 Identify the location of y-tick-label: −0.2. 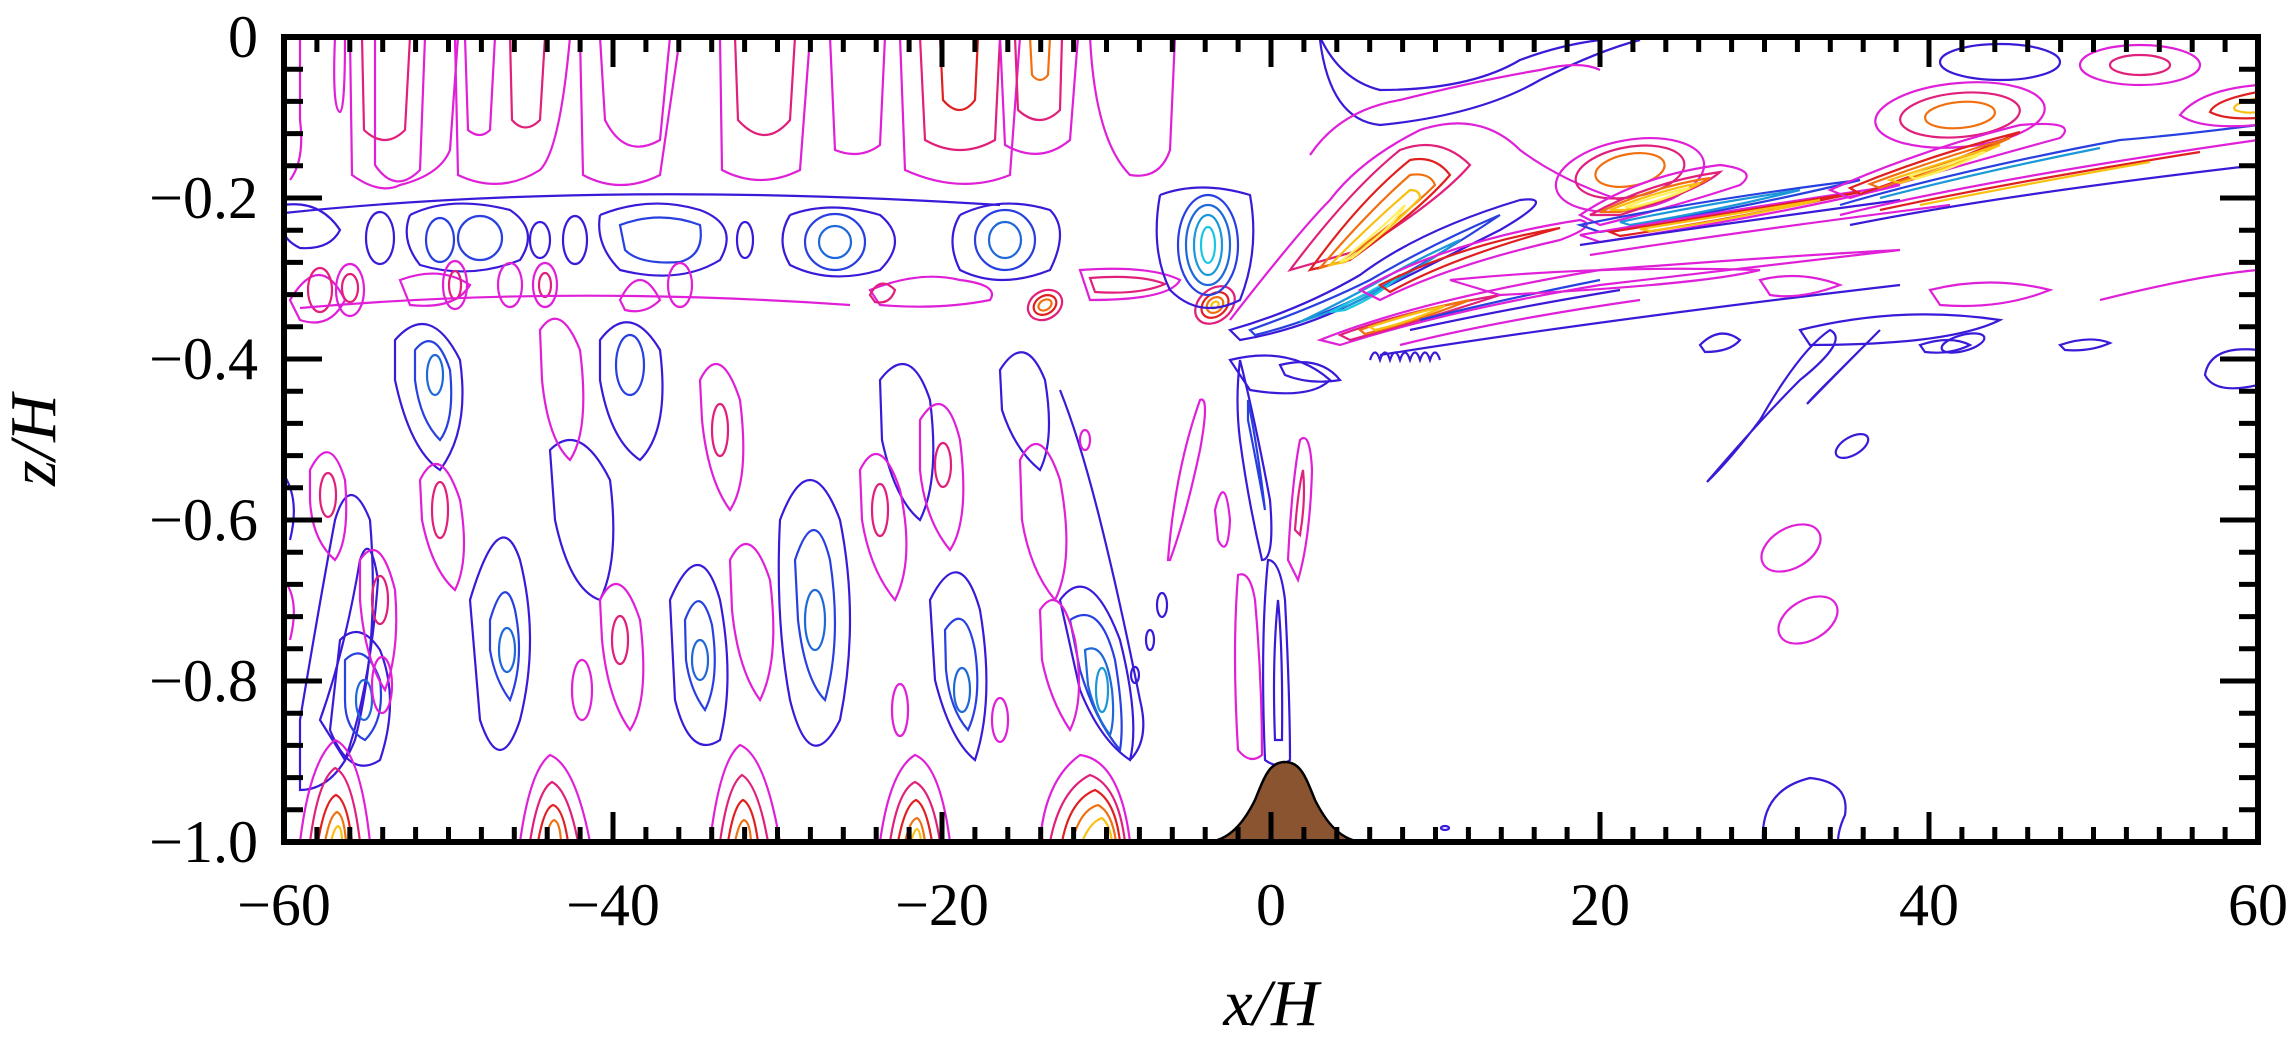
(203, 198).